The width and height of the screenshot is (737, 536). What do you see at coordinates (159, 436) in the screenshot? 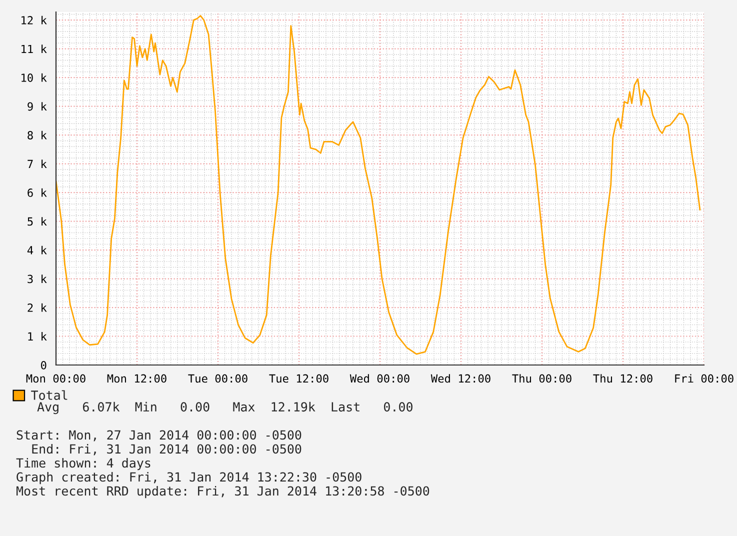
I see `text: Start: Mon, 27 Jan 2014 00:00:00 -0500` at bounding box center [159, 436].